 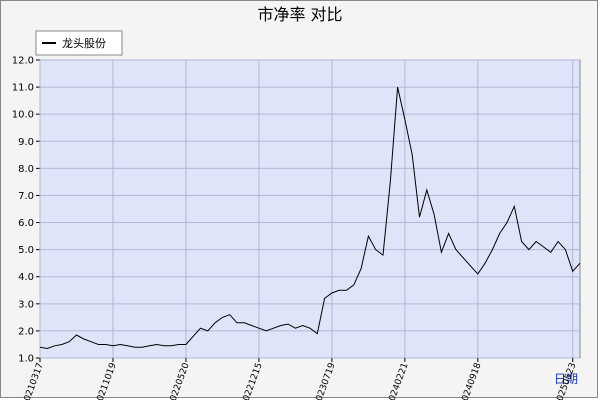 What do you see at coordinates (23, 61) in the screenshot?
I see `y-tick-label: 12.0` at bounding box center [23, 61].